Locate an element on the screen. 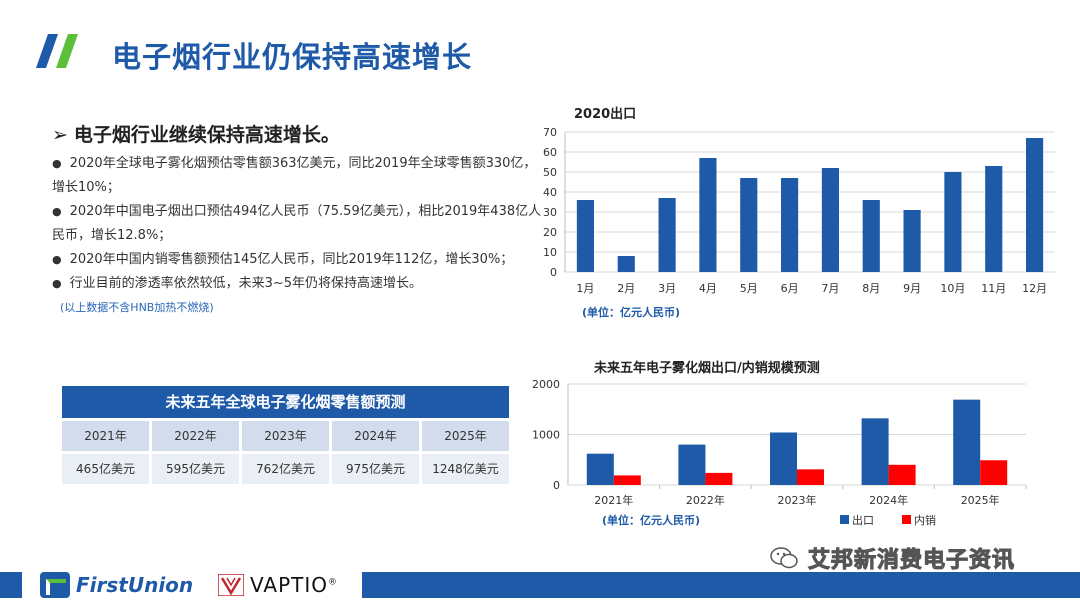 This screenshot has height=606, width=1080. y-tick-label: 2000 is located at coordinates (546, 384).